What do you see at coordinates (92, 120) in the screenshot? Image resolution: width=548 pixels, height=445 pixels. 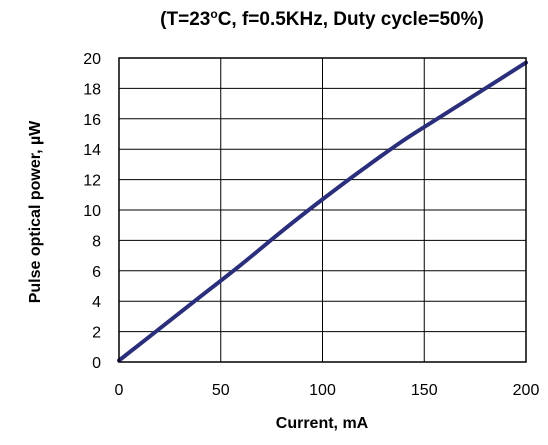 I see `y-tick-label: 16` at bounding box center [92, 120].